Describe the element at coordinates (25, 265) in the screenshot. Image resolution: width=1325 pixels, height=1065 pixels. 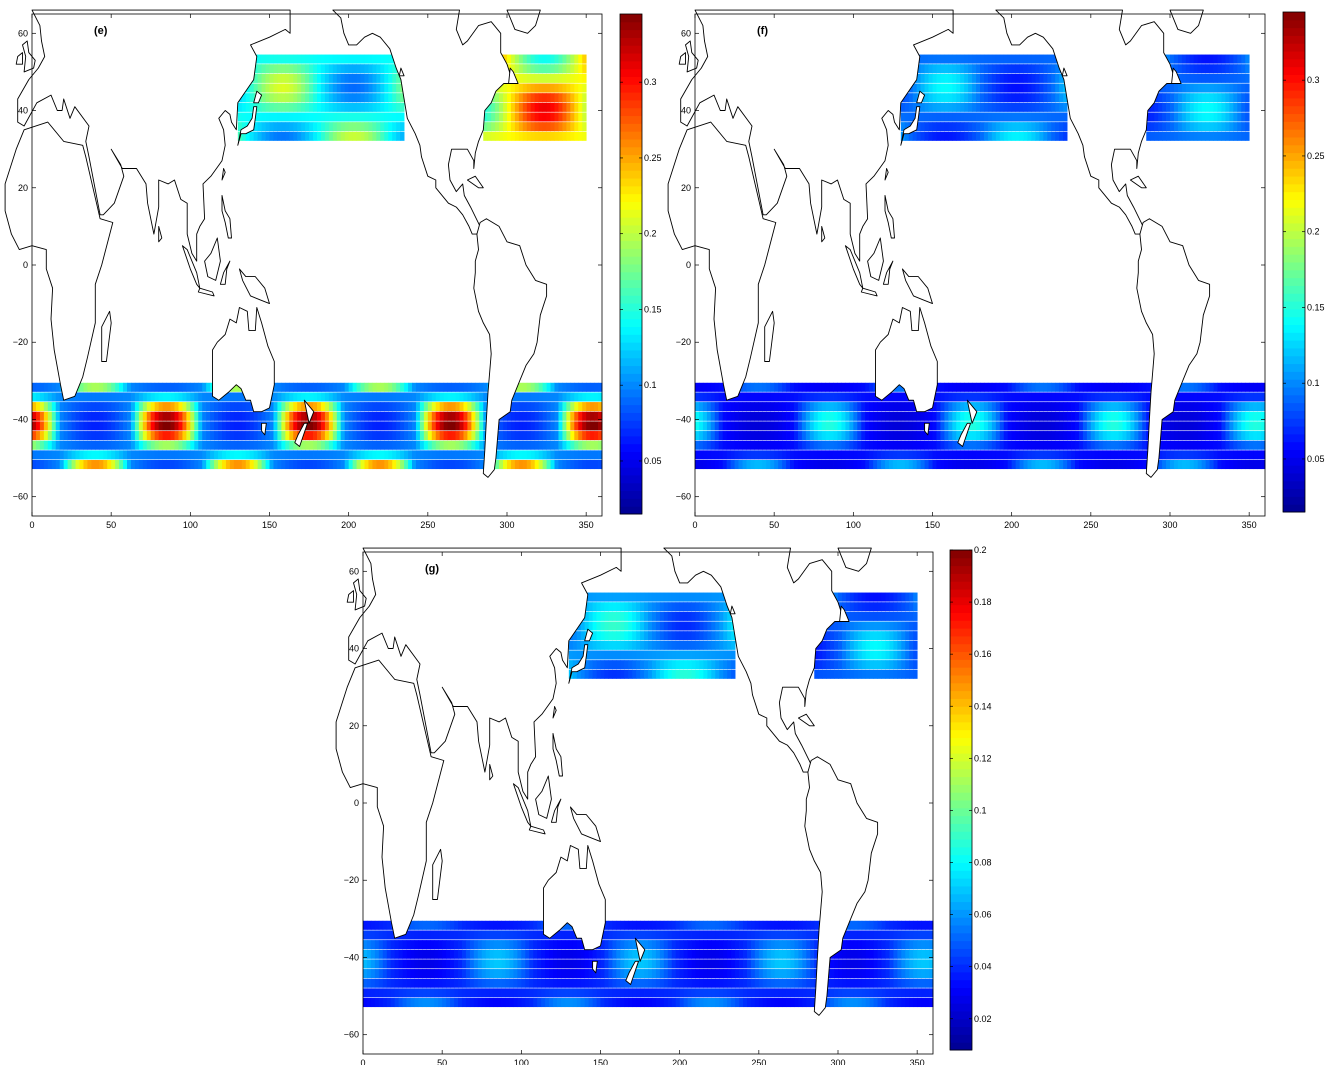
I see `y-tick-label: 0` at that location.